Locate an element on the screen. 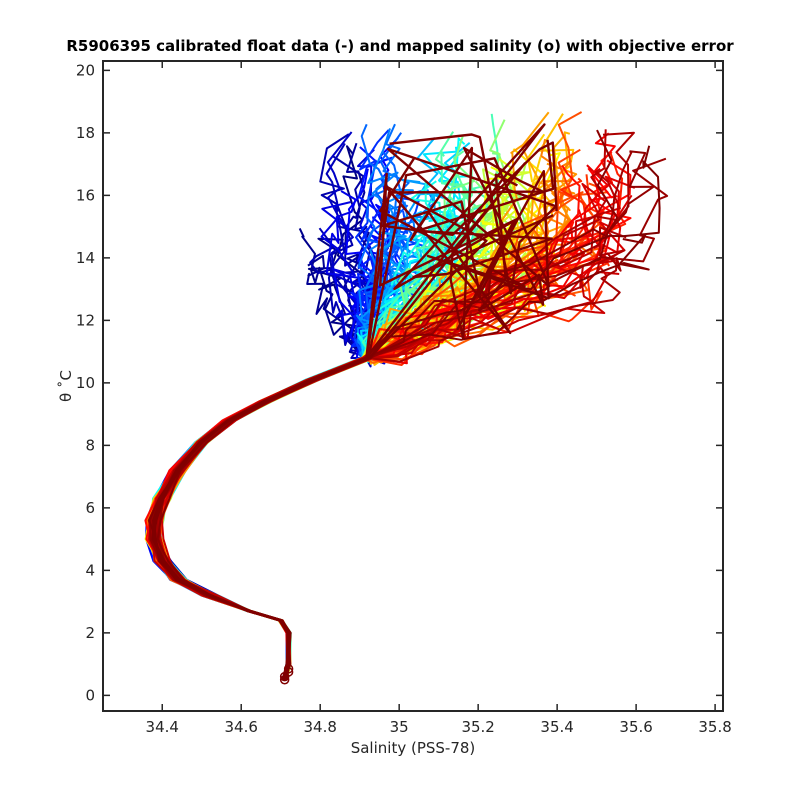 This screenshot has width=800, height=800. y-tick-label: 14 is located at coordinates (85, 258).